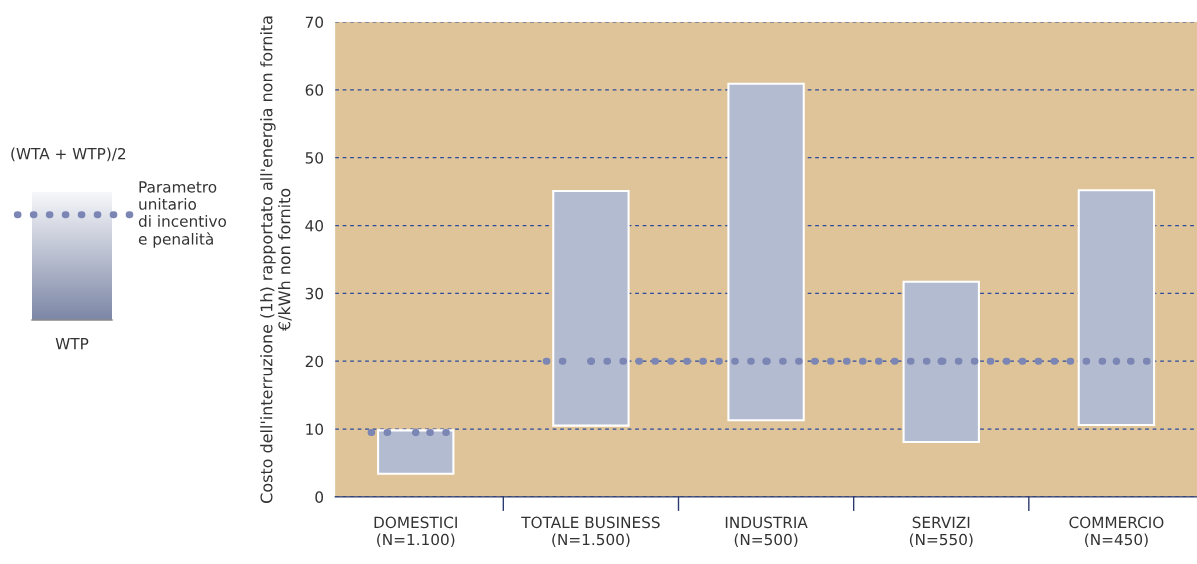 The height and width of the screenshot is (564, 1197). I want to click on x-tick-label: SERVIZI (N=550), so click(941, 532).